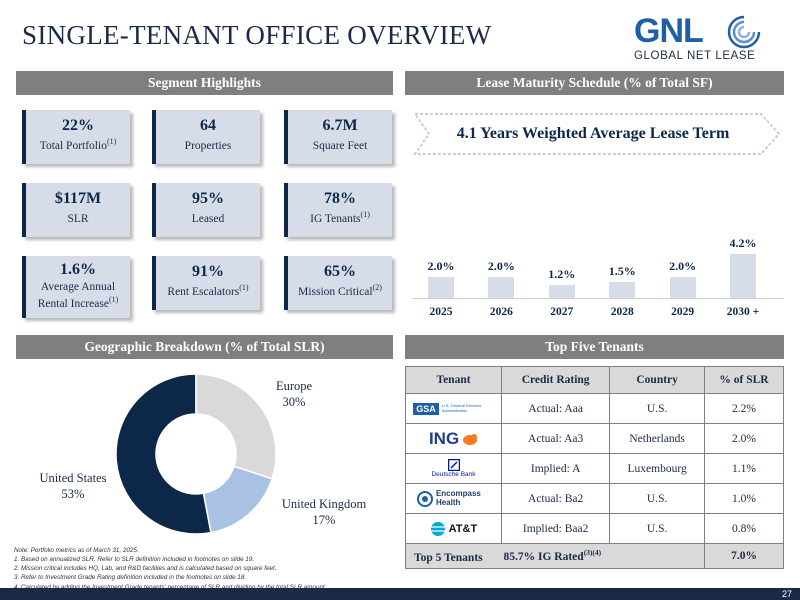 Image resolution: width=800 pixels, height=600 pixels. Describe the element at coordinates (594, 83) in the screenshot. I see `section-lease-maturity: Lease Maturity Schedule (% of Total SF)` at that location.